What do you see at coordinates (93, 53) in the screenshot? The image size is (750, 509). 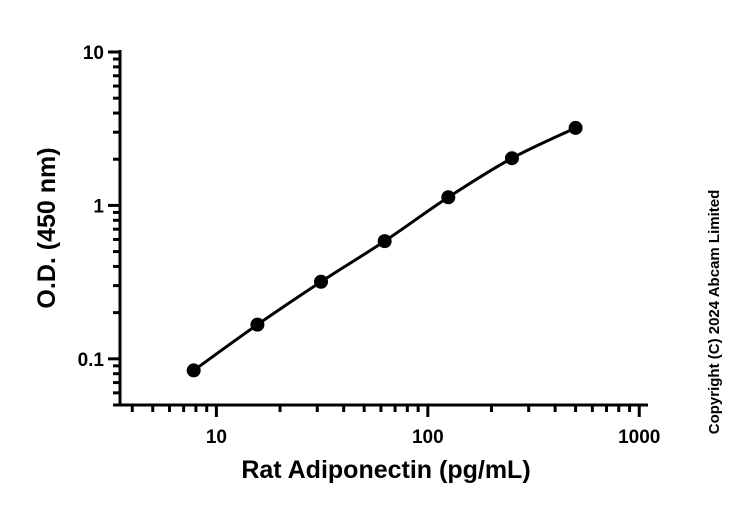 I see `y-tick-label: 10` at bounding box center [93, 53].